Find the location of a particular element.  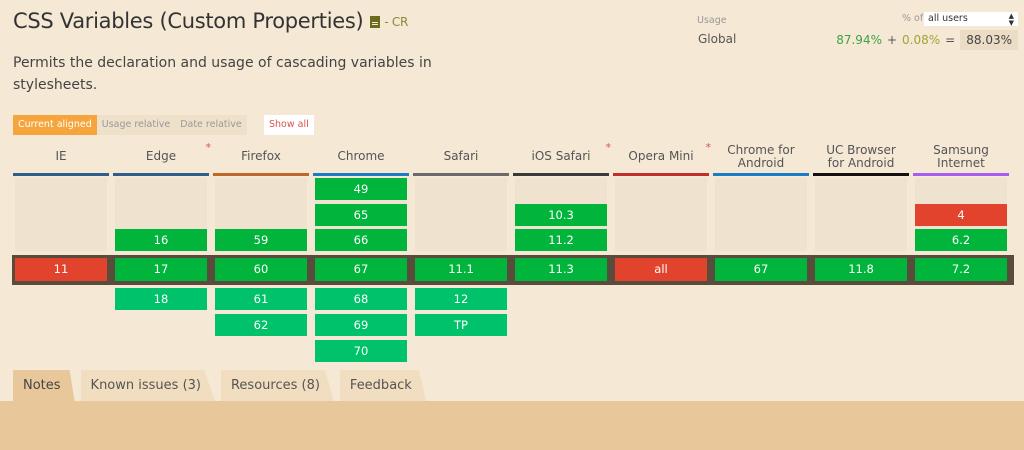

version-cell: 69 is located at coordinates (361, 325).